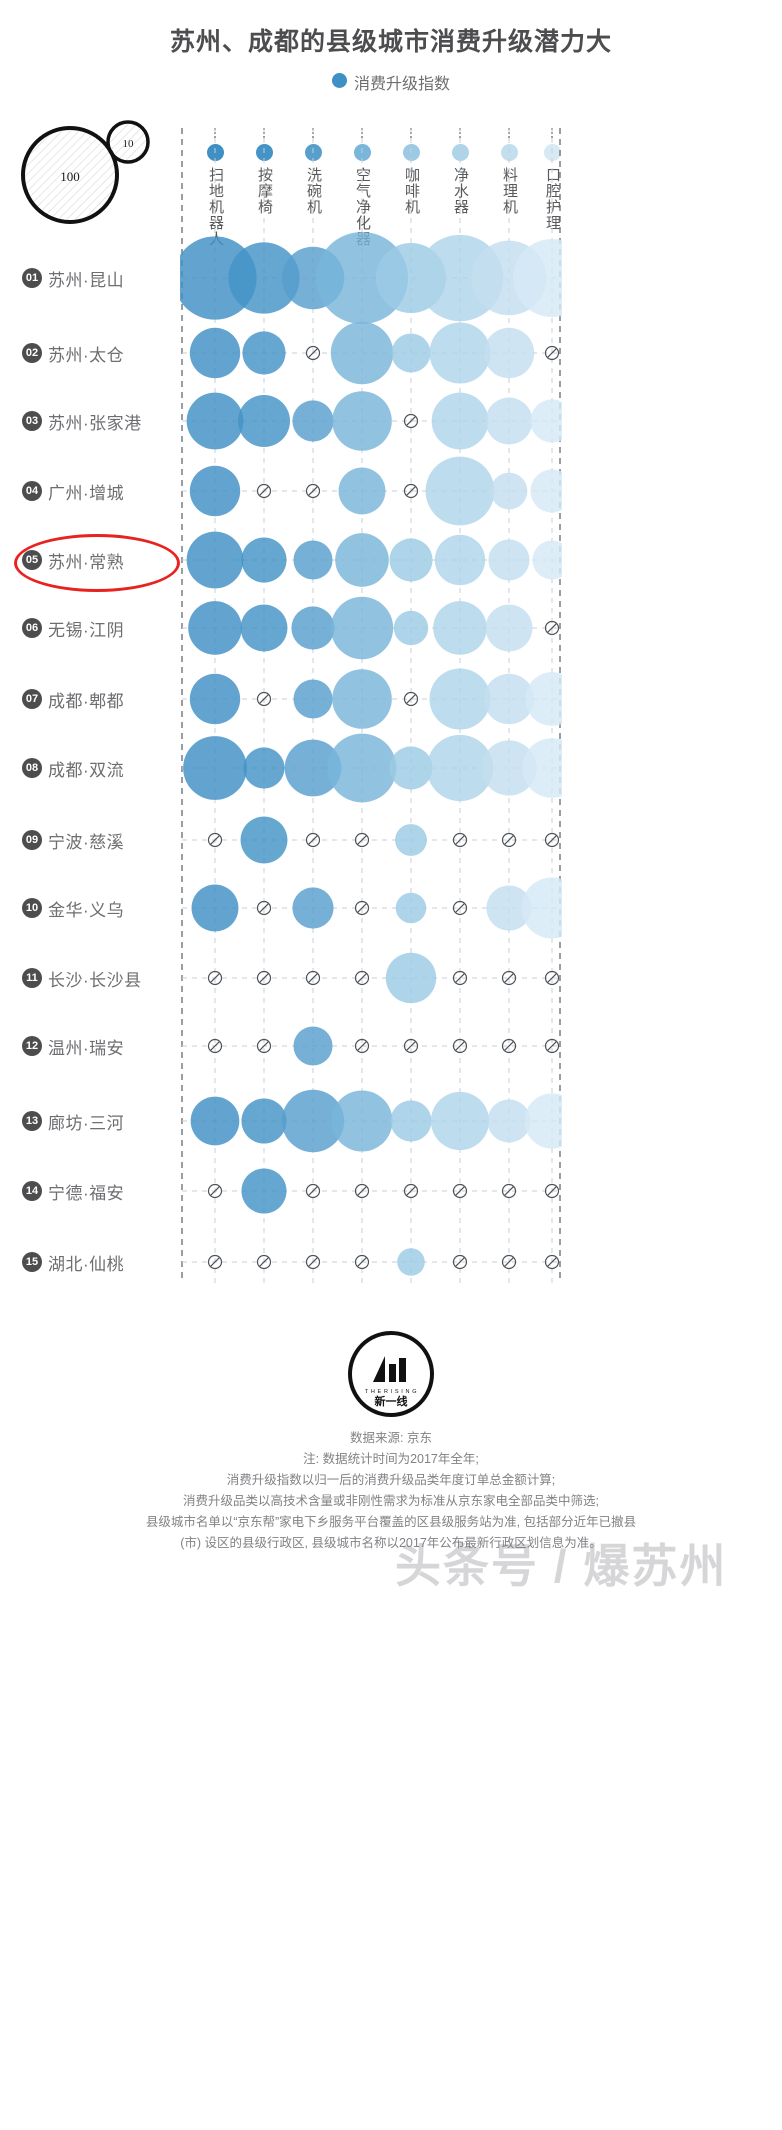  I want to click on bubble-r6-c3, so click(313, 628).